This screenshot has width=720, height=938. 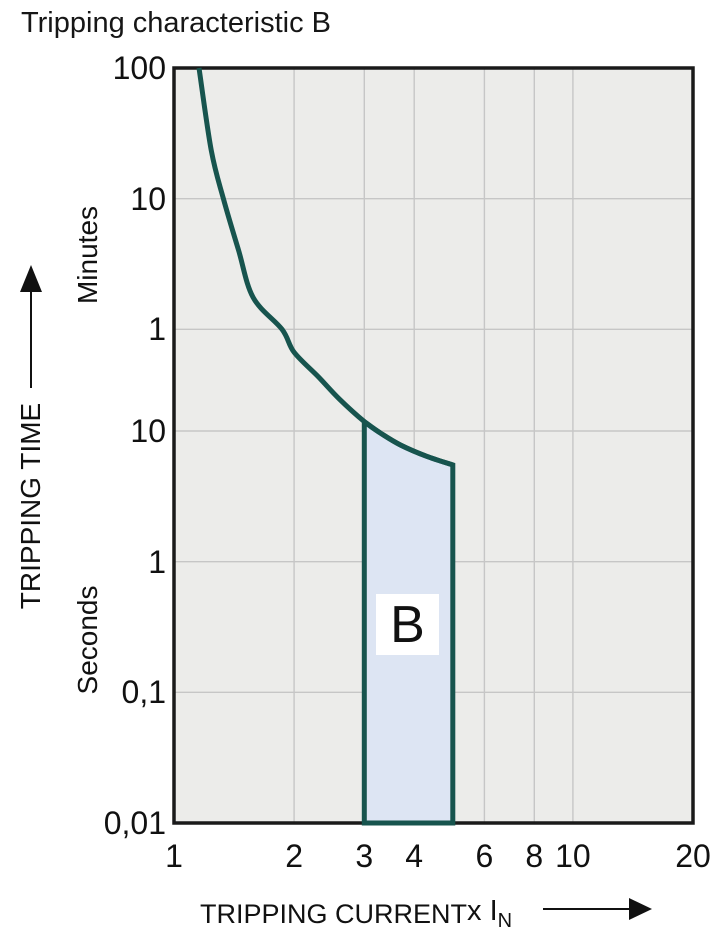 What do you see at coordinates (474, 911) in the screenshot?
I see `x-axis-unit-prefix: x` at bounding box center [474, 911].